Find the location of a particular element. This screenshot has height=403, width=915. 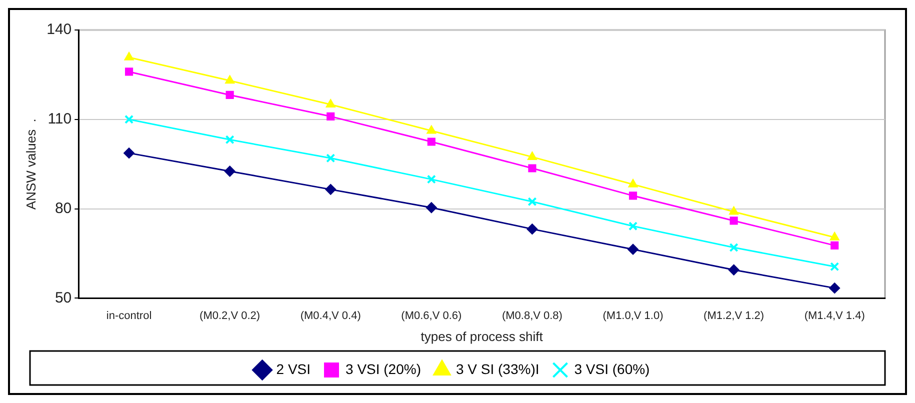

y-tick-label: 110 is located at coordinates (60, 119).